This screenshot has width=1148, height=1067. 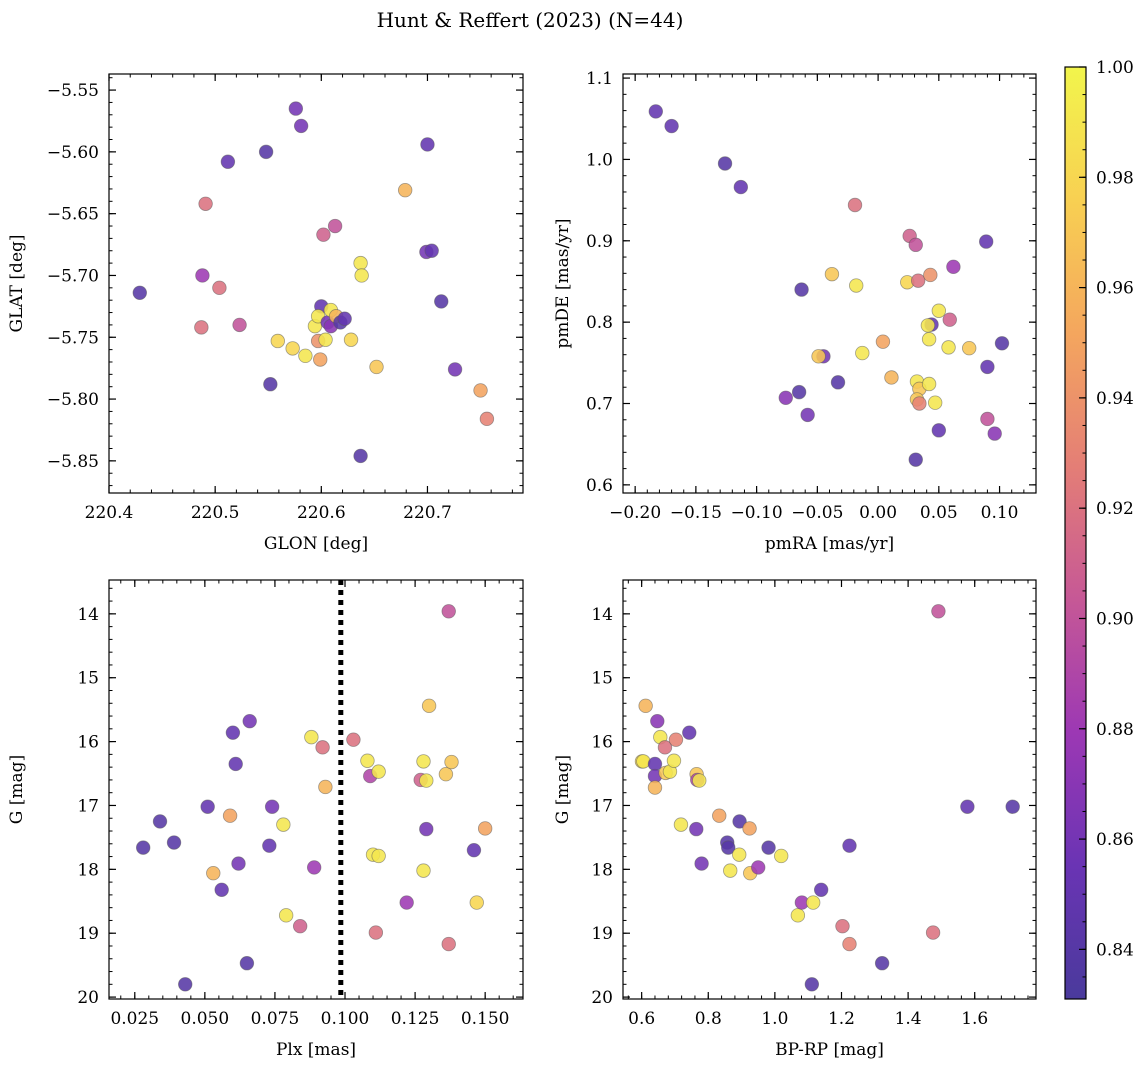 I want to click on x-tick-label: 1.4, so click(x=908, y=1019).